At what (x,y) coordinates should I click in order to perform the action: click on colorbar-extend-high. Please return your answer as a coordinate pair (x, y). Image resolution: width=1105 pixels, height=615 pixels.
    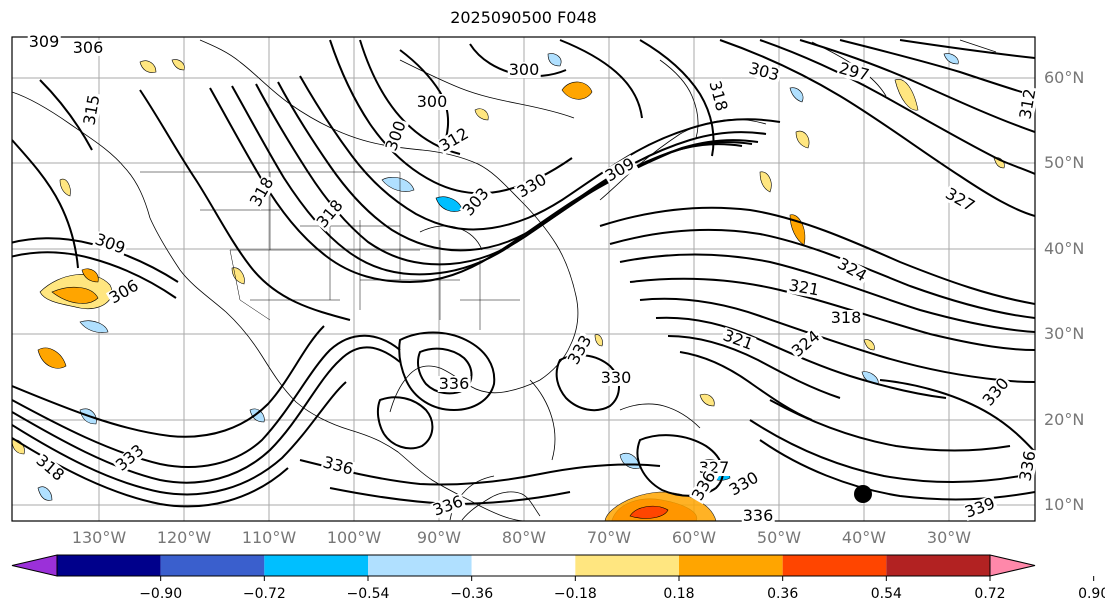
    Looking at the image, I should click on (1012, 565).